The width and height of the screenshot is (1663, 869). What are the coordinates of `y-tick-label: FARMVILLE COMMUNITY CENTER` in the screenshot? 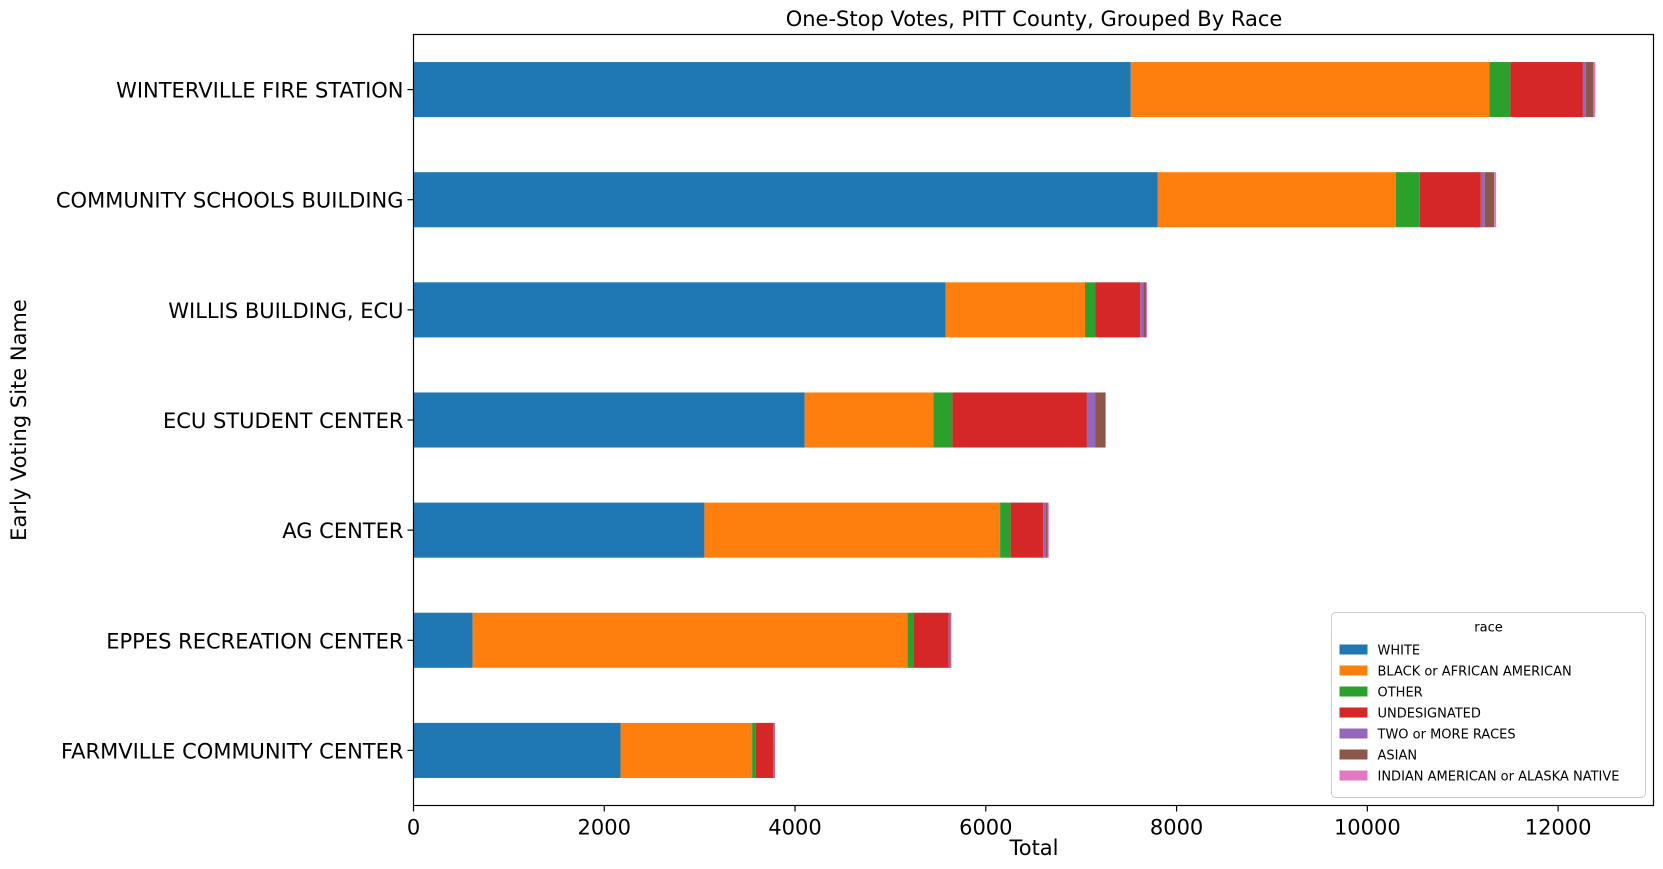 It's located at (232, 751).